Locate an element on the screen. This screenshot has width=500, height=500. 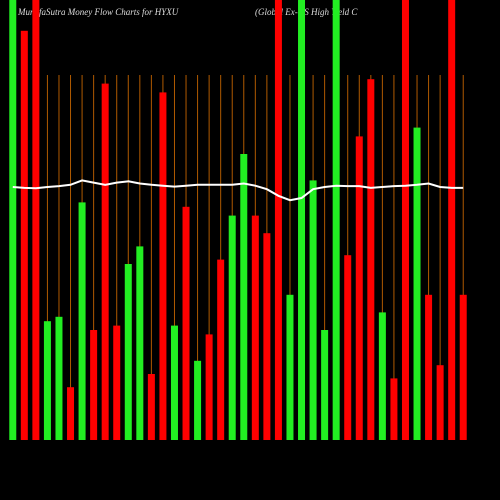
money-flow-line is located at coordinates (238, 190).